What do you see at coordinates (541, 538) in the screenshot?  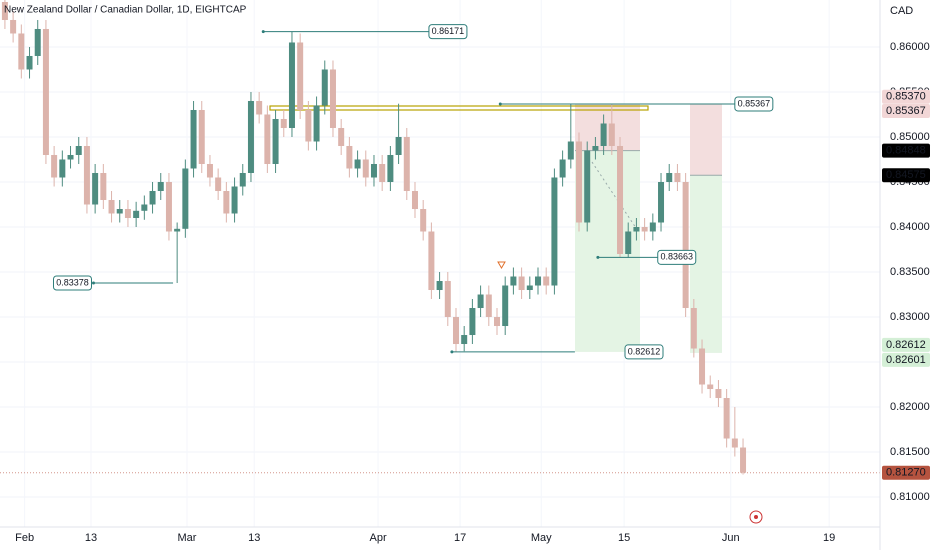 I see `x-tick-label: May` at bounding box center [541, 538].